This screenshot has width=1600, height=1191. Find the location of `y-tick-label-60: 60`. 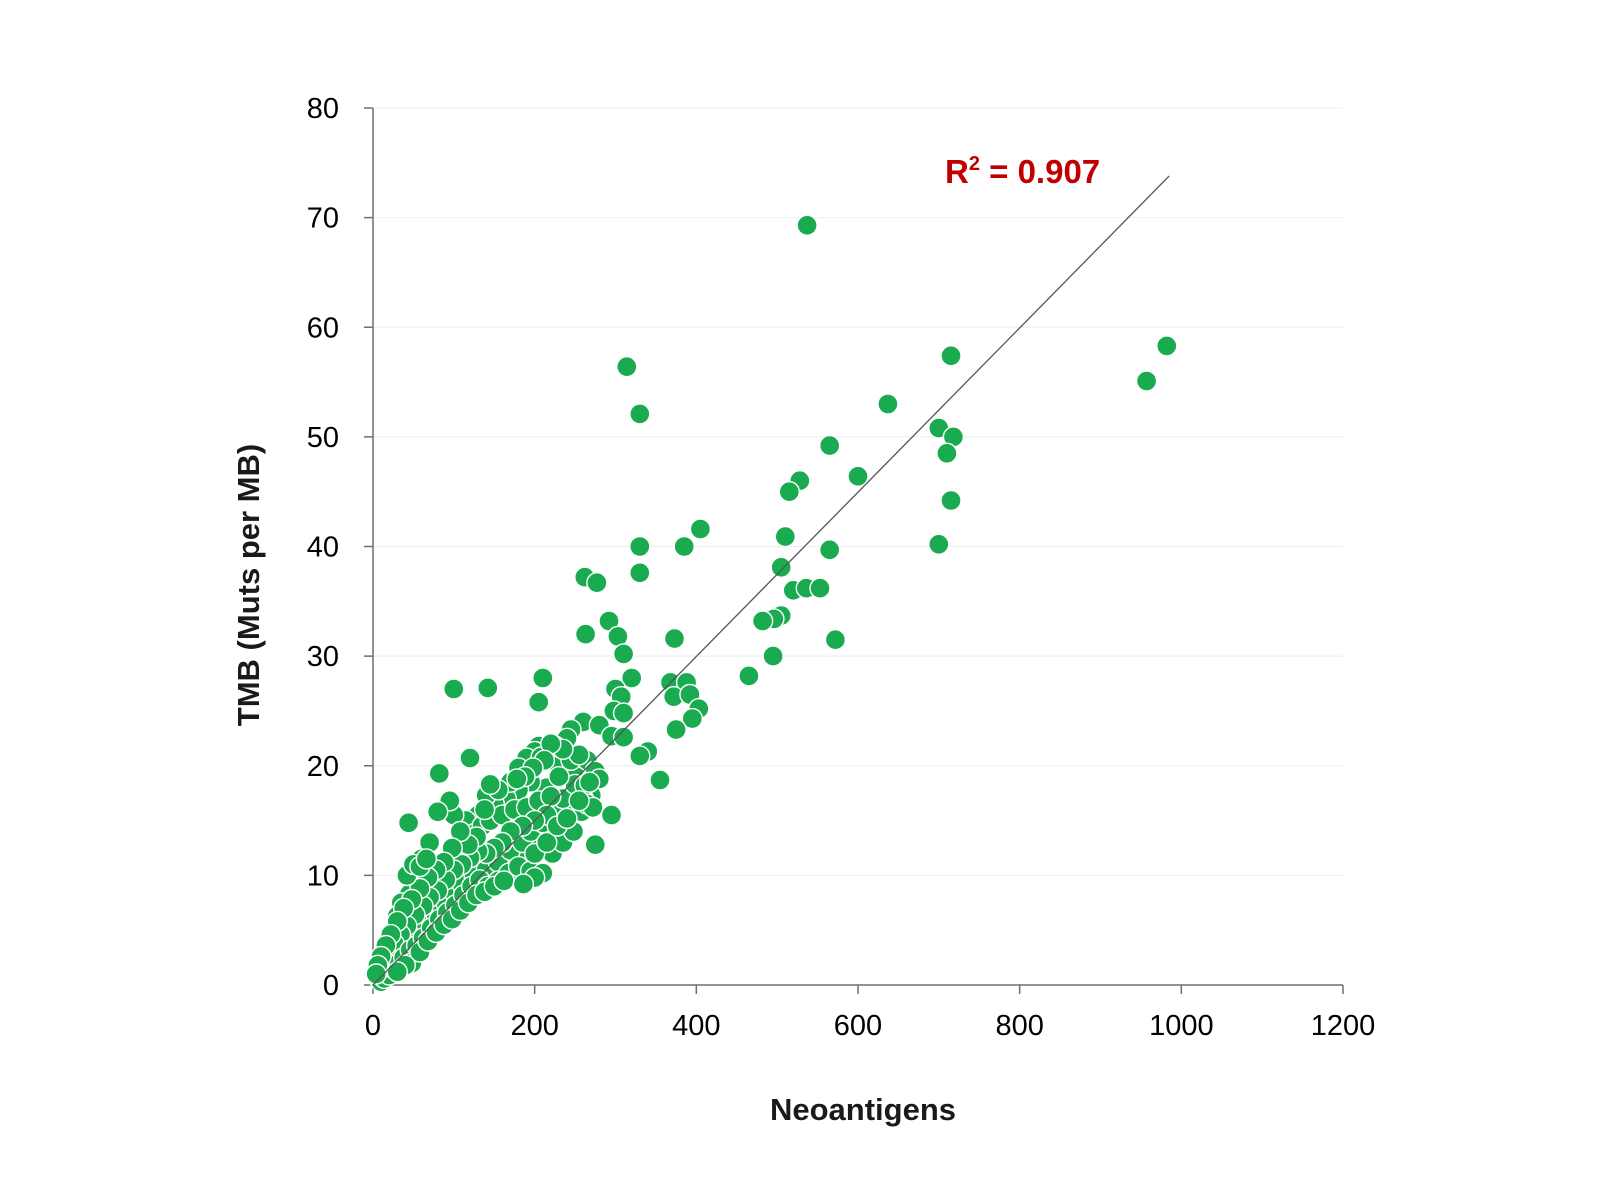

y-tick-label-60: 60 is located at coordinates (323, 328).